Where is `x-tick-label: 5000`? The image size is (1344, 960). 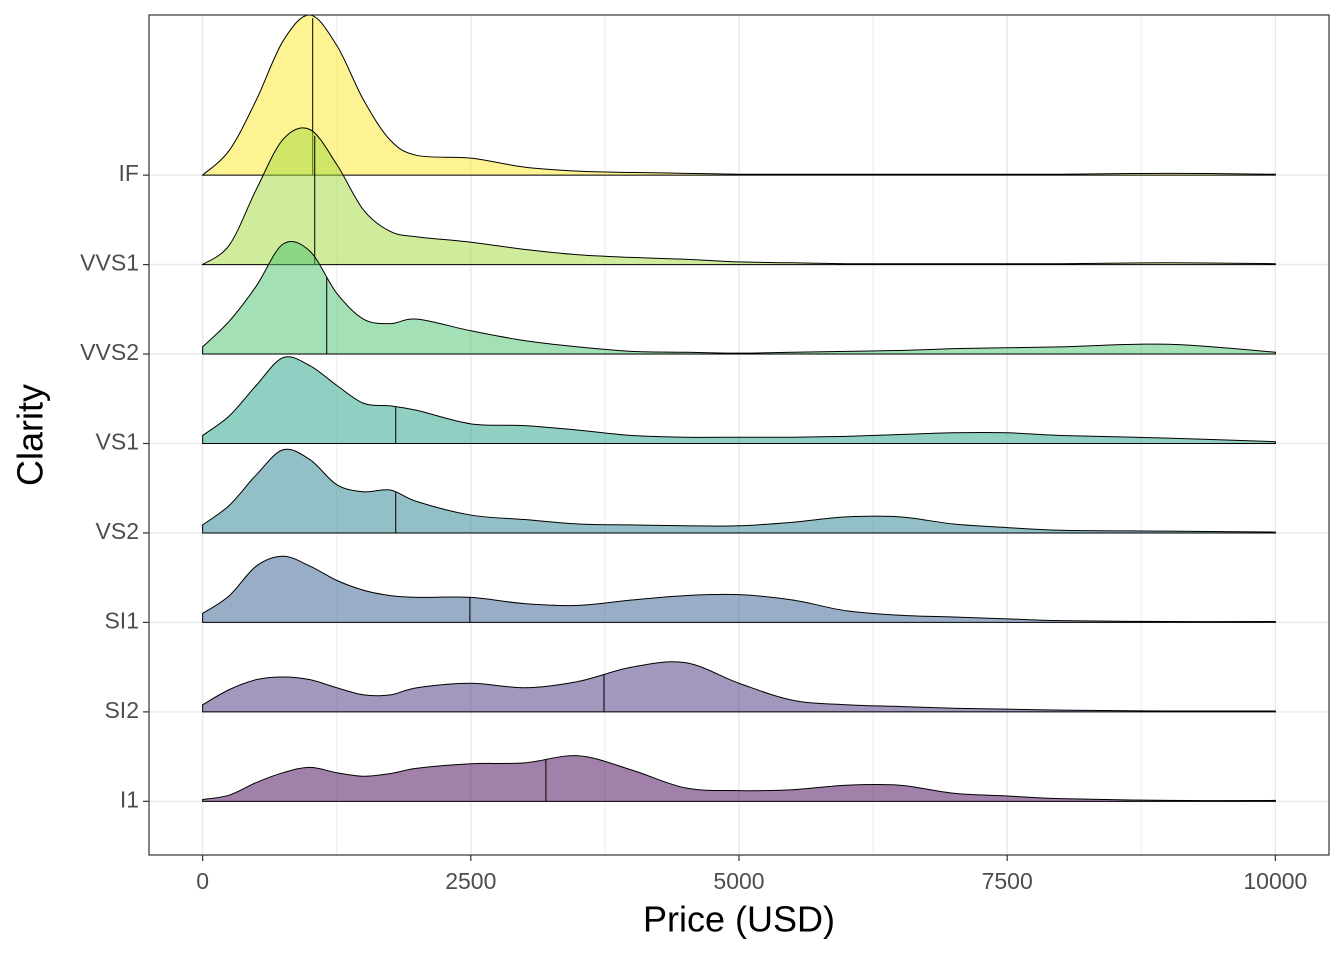
x-tick-label: 5000 is located at coordinates (738, 881).